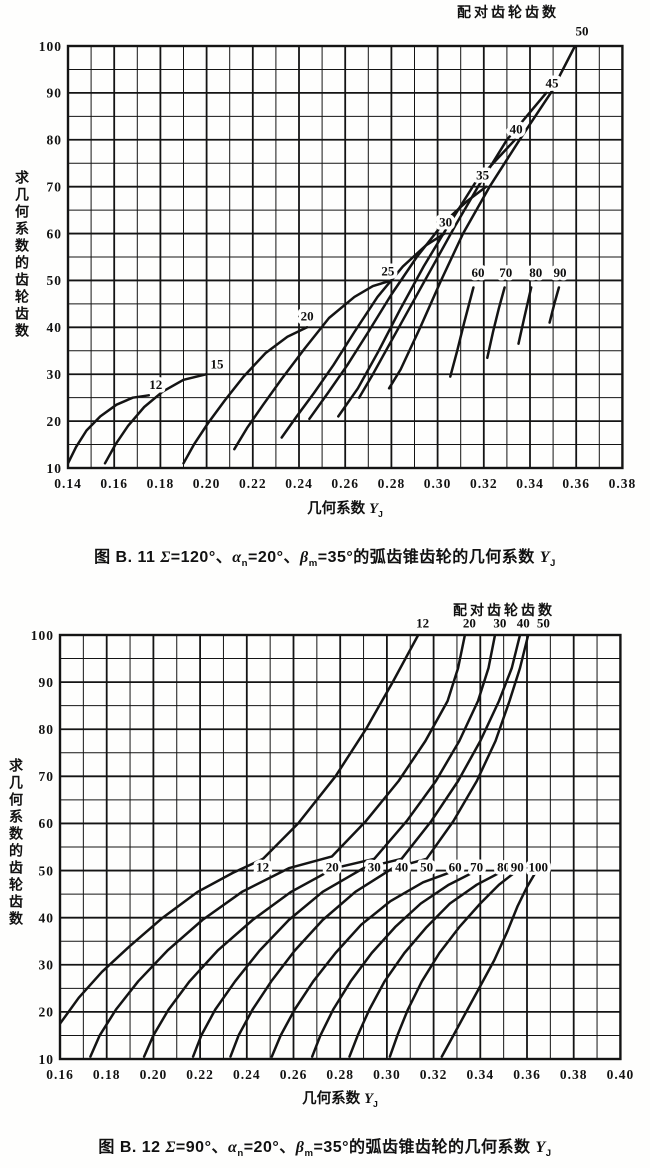 The width and height of the screenshot is (650, 1168). Describe the element at coordinates (340, 1100) in the screenshot. I see `x-axis-title-b12: 几何系数 YJ` at that location.